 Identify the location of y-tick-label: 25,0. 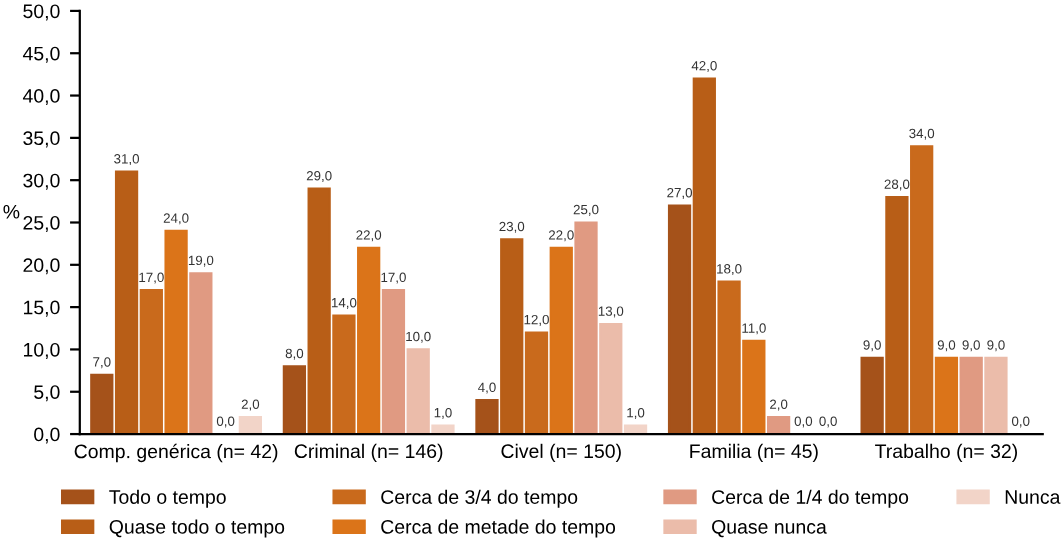
(41, 224).